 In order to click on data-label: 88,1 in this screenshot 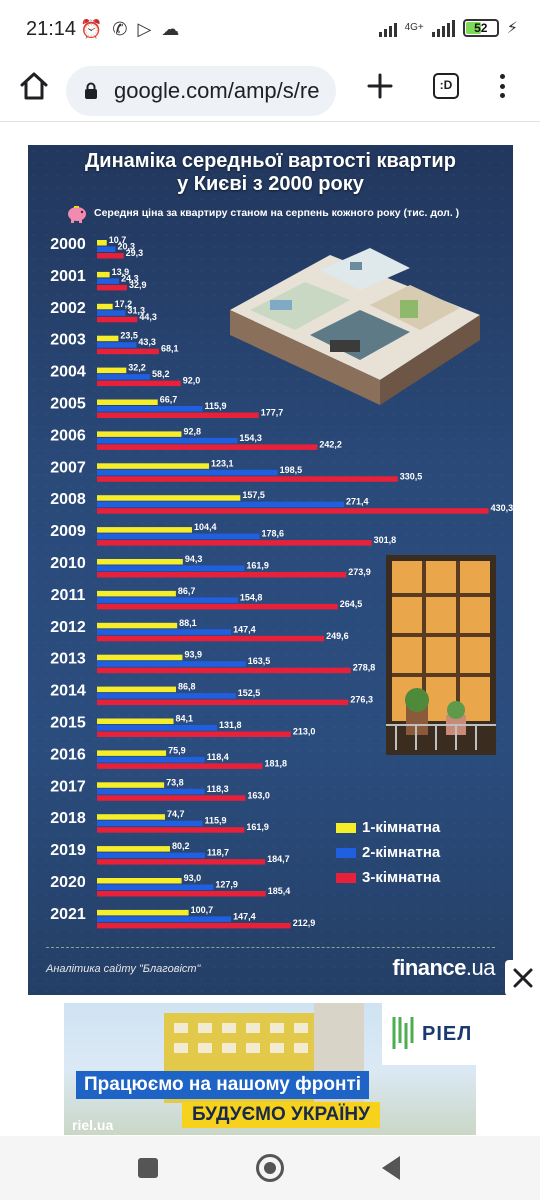, I will do `click(188, 623)`.